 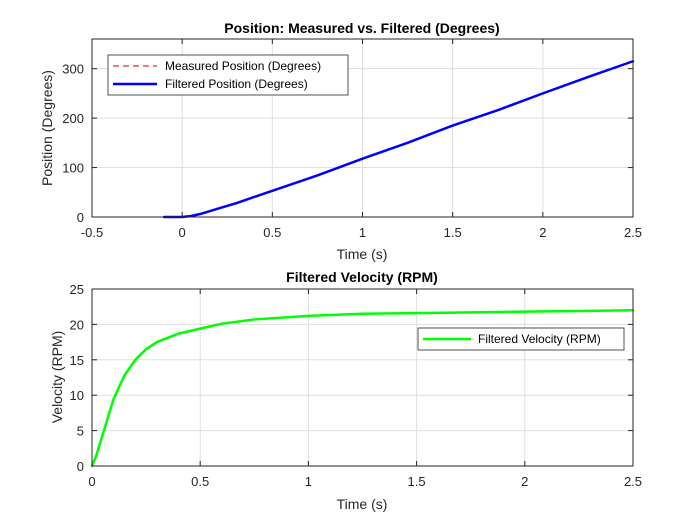 I want to click on position-y-axis-label: Position (Degrees), so click(x=47, y=128).